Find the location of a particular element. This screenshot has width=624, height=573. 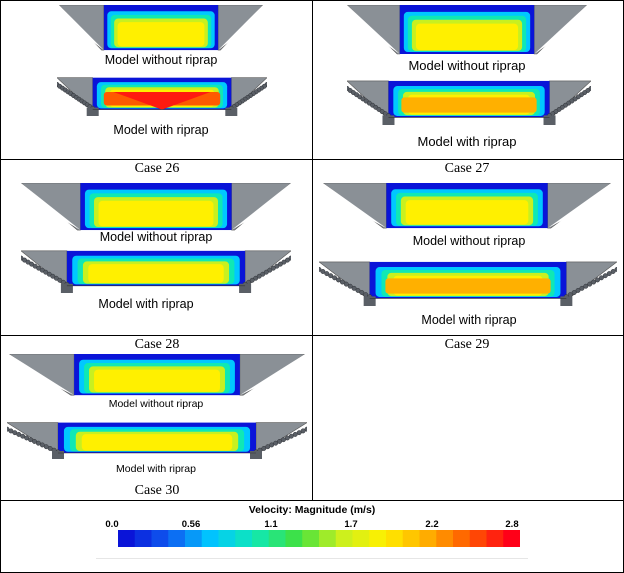

case-caption: Case 27 is located at coordinates (467, 168).